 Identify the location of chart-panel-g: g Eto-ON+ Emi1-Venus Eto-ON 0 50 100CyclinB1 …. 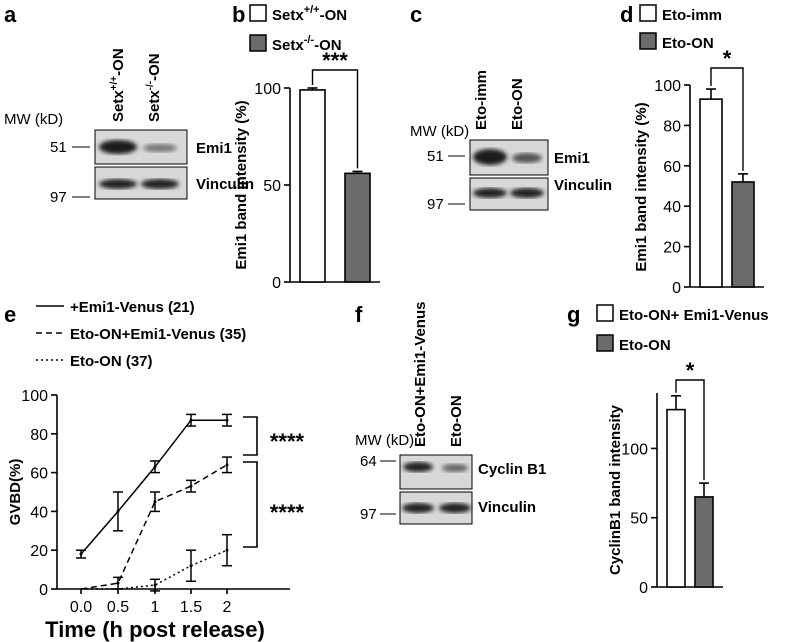
(668, 449).